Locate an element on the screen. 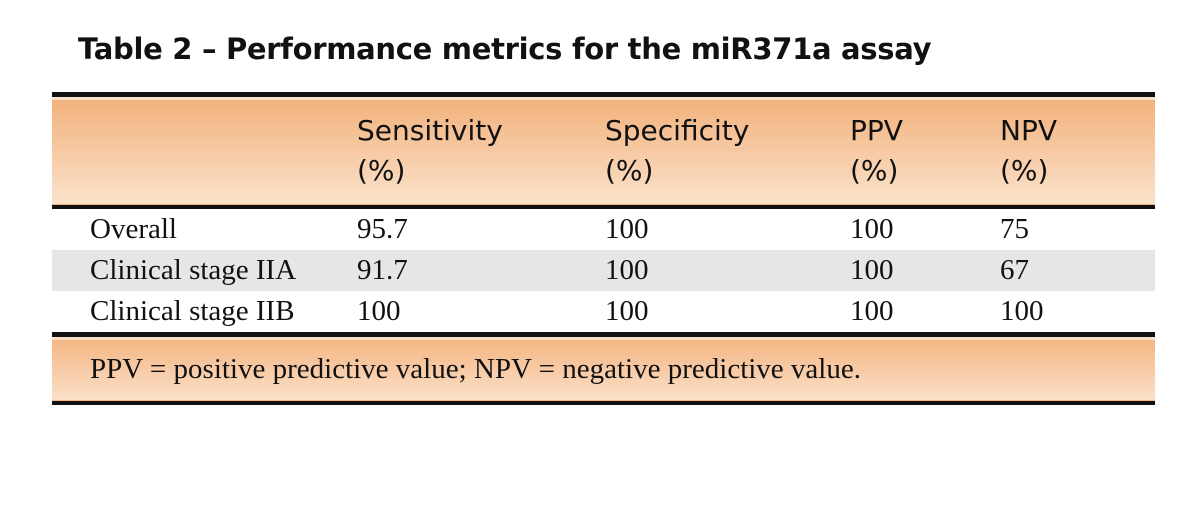  row-label: Overall is located at coordinates (133, 229).